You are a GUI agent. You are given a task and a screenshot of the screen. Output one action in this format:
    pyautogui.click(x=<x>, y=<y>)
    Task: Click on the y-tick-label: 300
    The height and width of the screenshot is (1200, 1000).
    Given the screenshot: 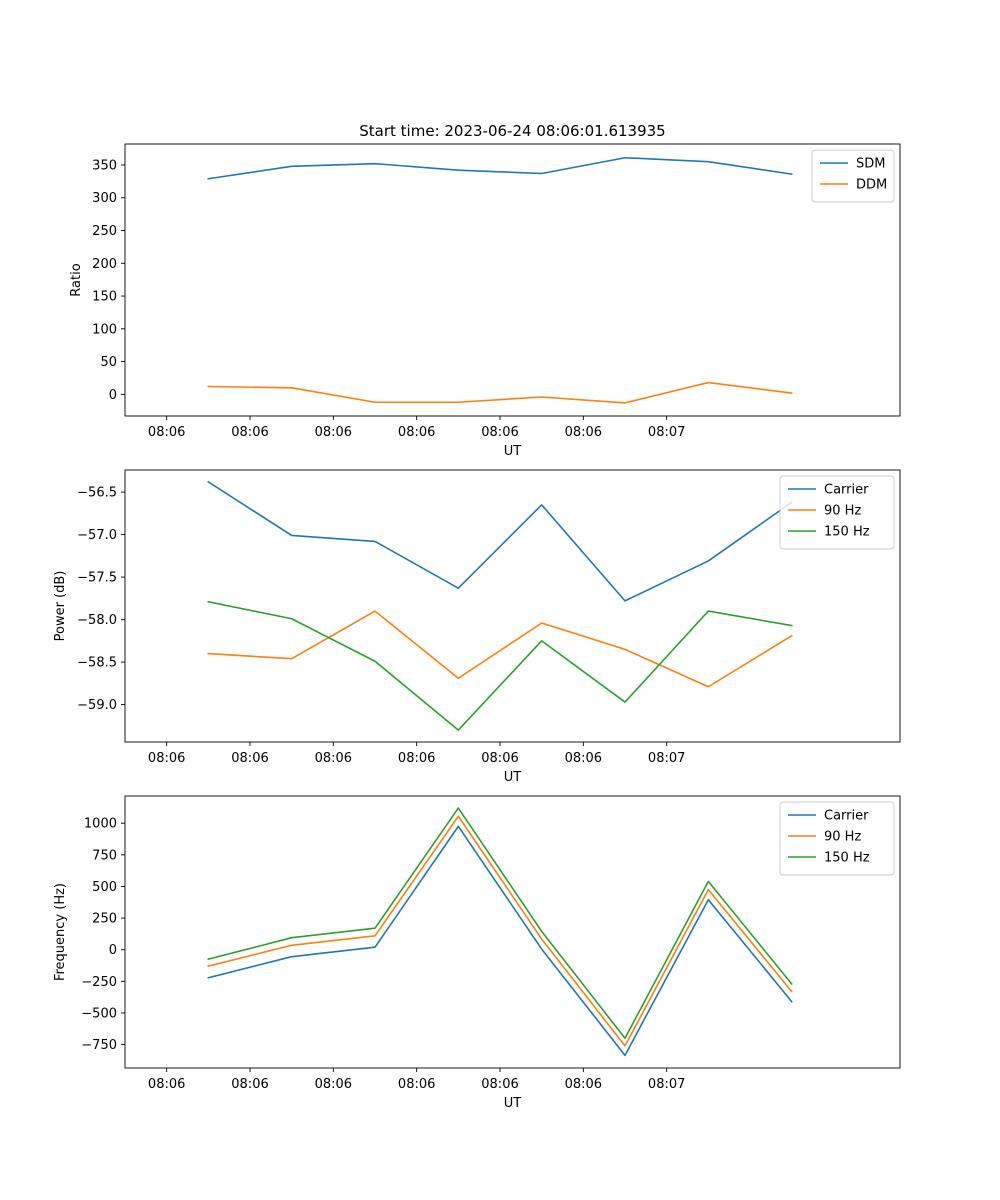 What is the action you would take?
    pyautogui.click(x=104, y=198)
    